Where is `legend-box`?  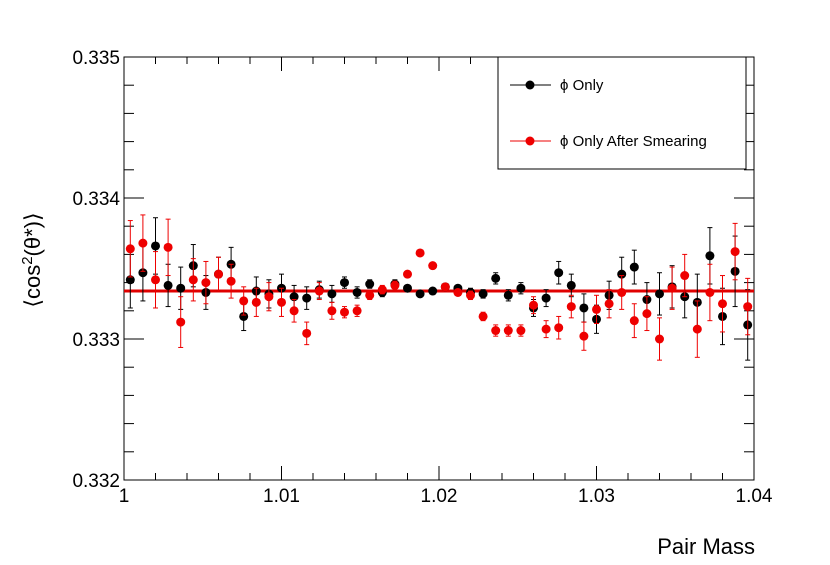 legend-box is located at coordinates (622, 113).